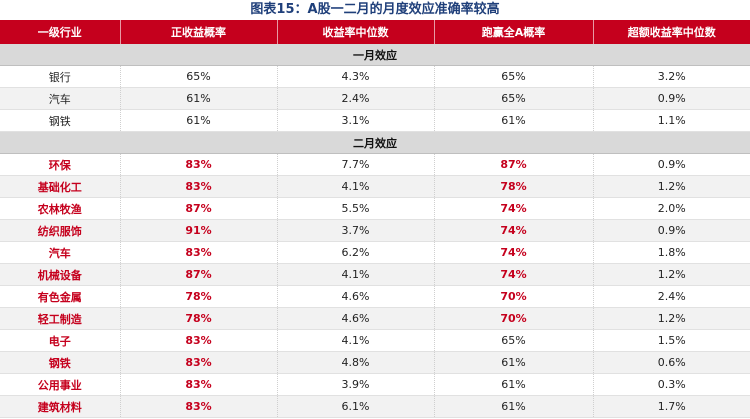 This screenshot has width=750, height=419. I want to click on excess-median-cell: 0.3%, so click(671, 384).